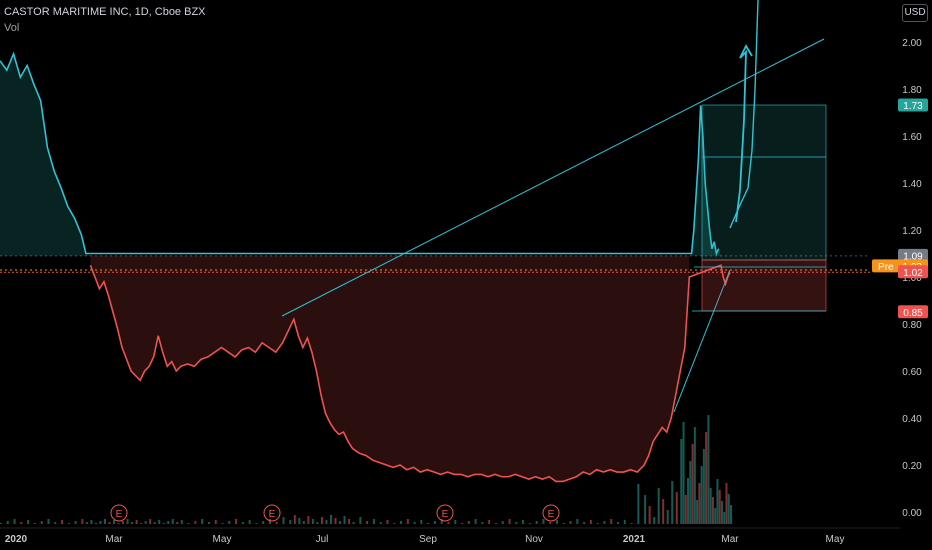 Image resolution: width=932 pixels, height=550 pixels. What do you see at coordinates (764, 182) in the screenshot?
I see `long-position-profit-zone` at bounding box center [764, 182].